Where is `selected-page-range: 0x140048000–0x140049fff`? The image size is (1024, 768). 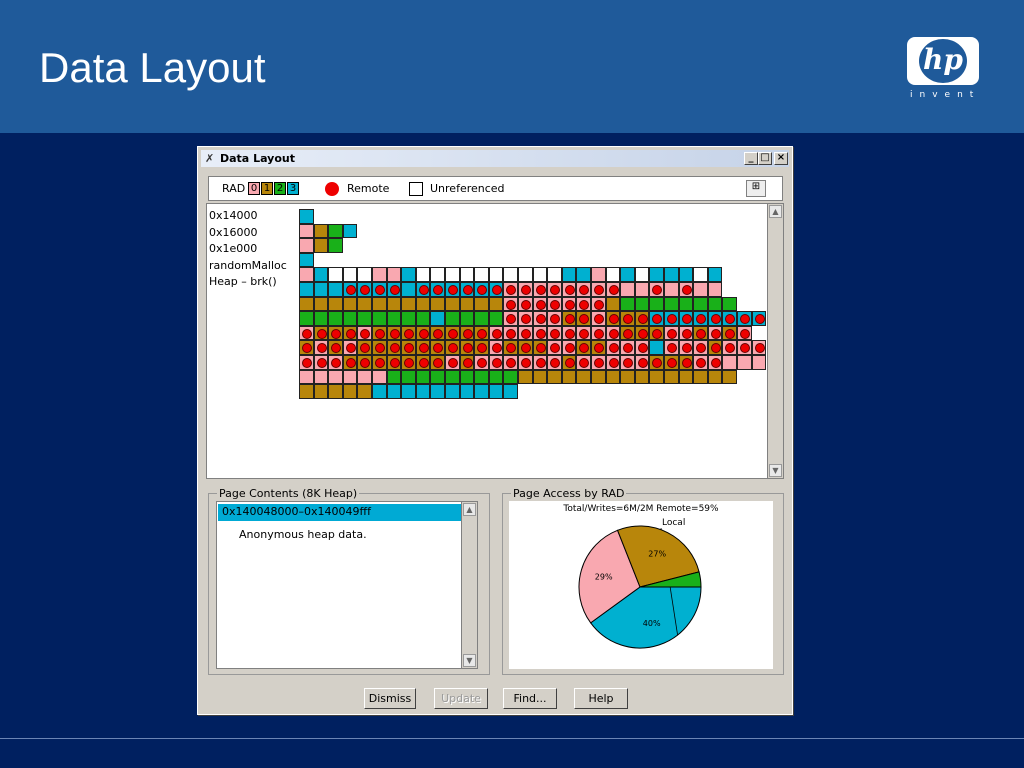
selected-page-range: 0x140048000–0x140049fff is located at coordinates (340, 512).